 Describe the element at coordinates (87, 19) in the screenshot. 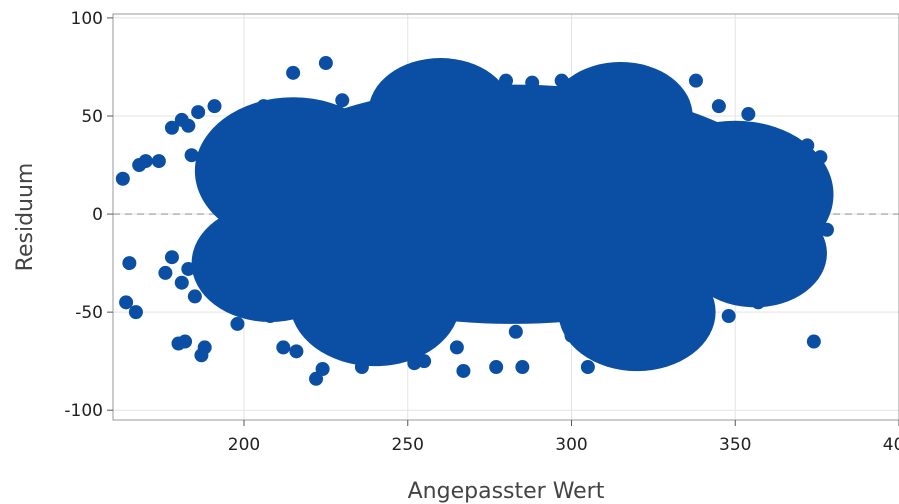

I see `y-tick-label: 100` at that location.